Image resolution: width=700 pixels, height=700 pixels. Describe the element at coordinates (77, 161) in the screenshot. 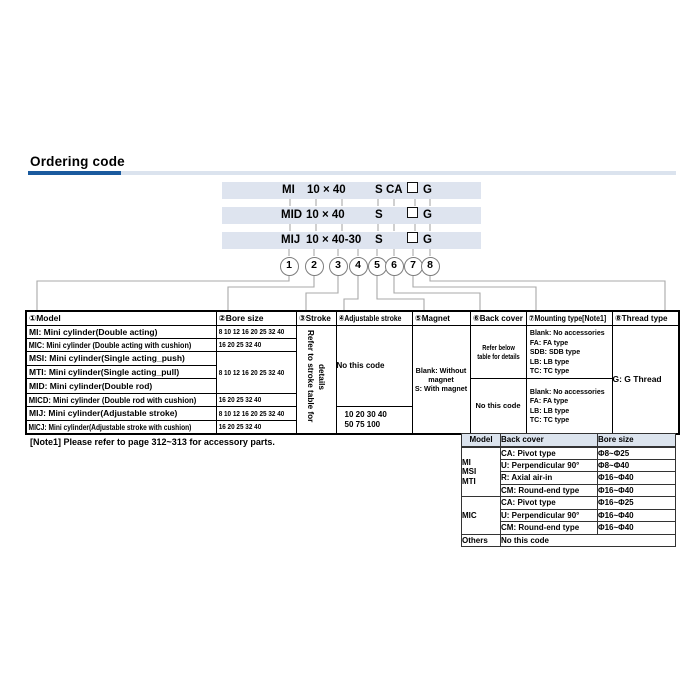

I see `page-title: Ordering code` at that location.